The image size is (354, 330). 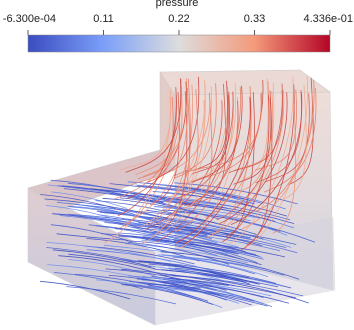 What do you see at coordinates (177, 4) in the screenshot?
I see `colorbar-title: pressure` at bounding box center [177, 4].